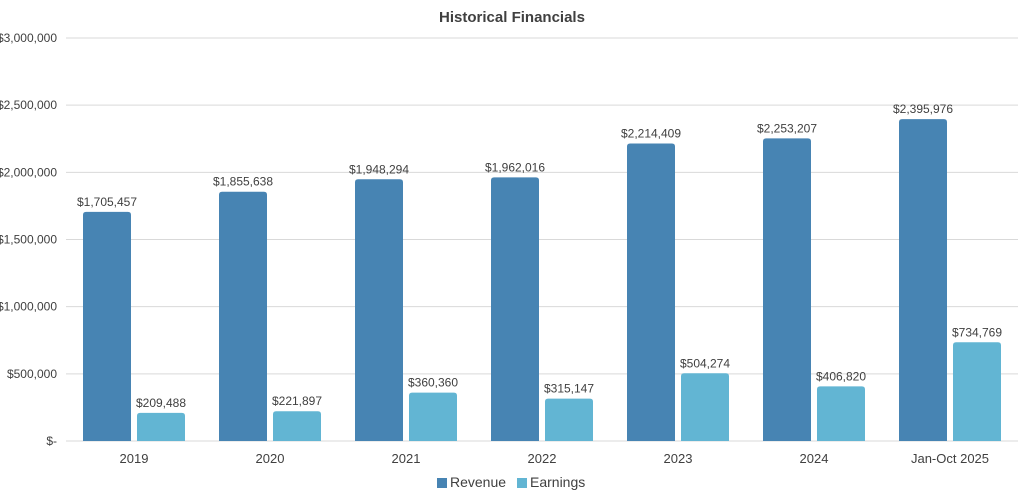  What do you see at coordinates (379, 169) in the screenshot?
I see `data-label-revenue: $1,948,294` at bounding box center [379, 169].